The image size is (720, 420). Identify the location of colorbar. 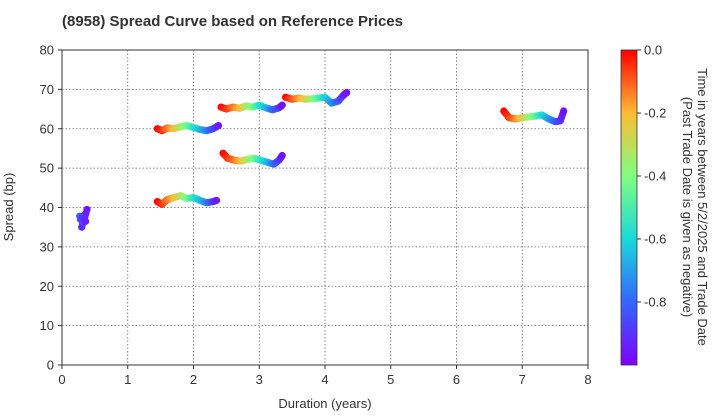
(629, 207).